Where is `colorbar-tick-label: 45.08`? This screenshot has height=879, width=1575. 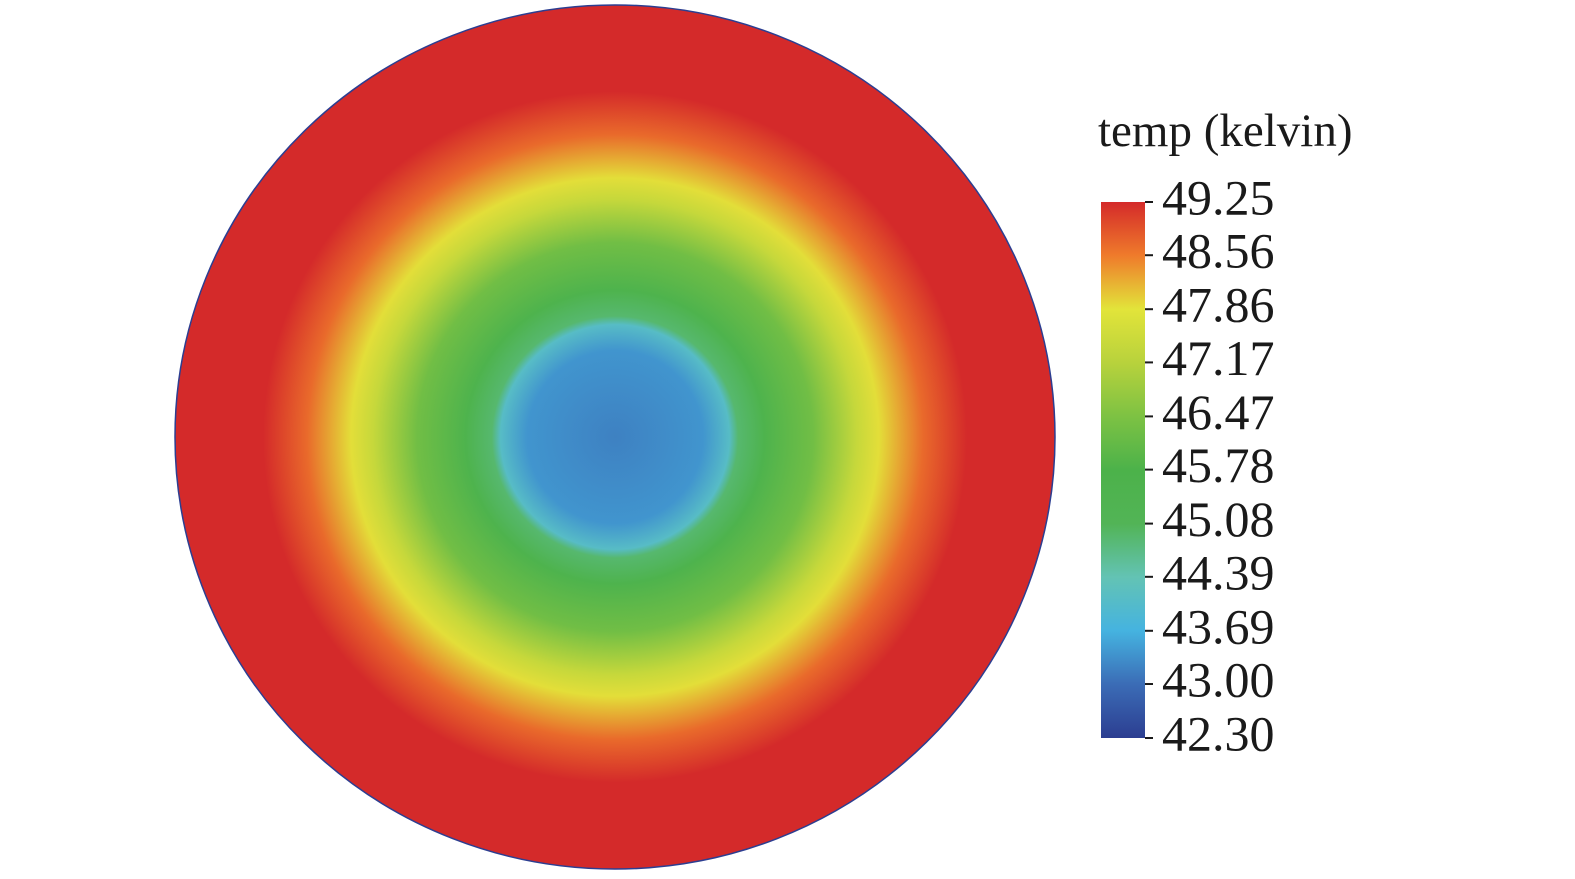 colorbar-tick-label: 45.08 is located at coordinates (1218, 519).